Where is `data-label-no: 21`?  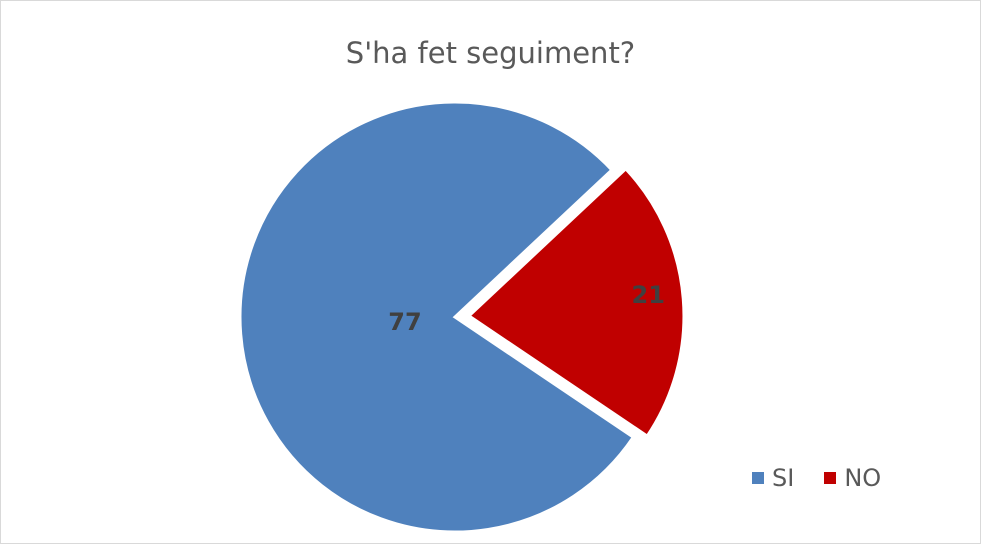
data-label-no: 21 is located at coordinates (648, 295).